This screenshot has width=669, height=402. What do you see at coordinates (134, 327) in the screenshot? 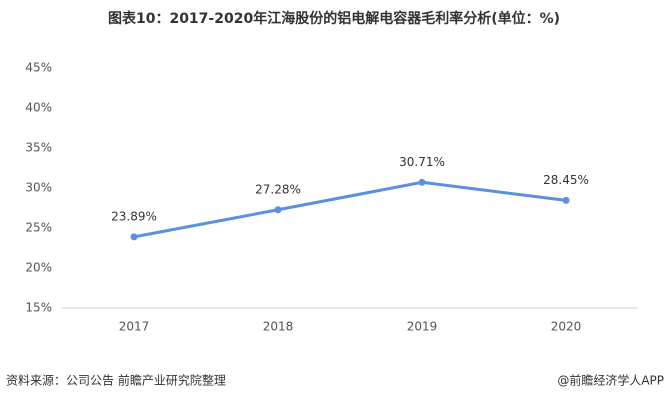
I see `x-tick-label: 2017` at bounding box center [134, 327].